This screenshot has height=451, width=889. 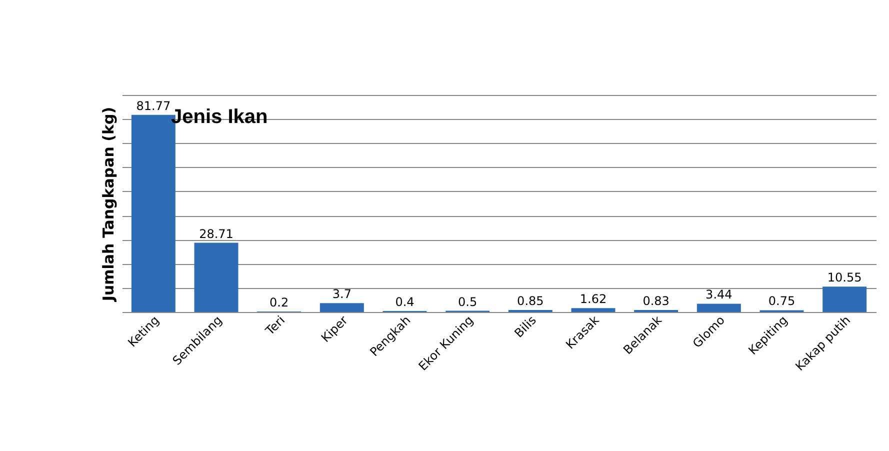 I want to click on data-label: 28.71, so click(x=216, y=233).